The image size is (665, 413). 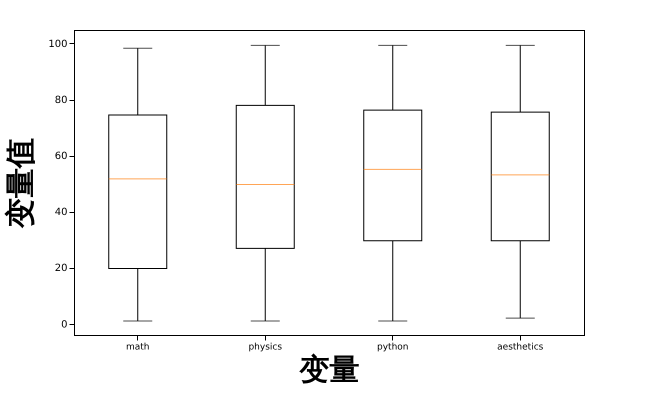 What do you see at coordinates (61, 156) in the screenshot?
I see `y-tick-label: 60` at bounding box center [61, 156].